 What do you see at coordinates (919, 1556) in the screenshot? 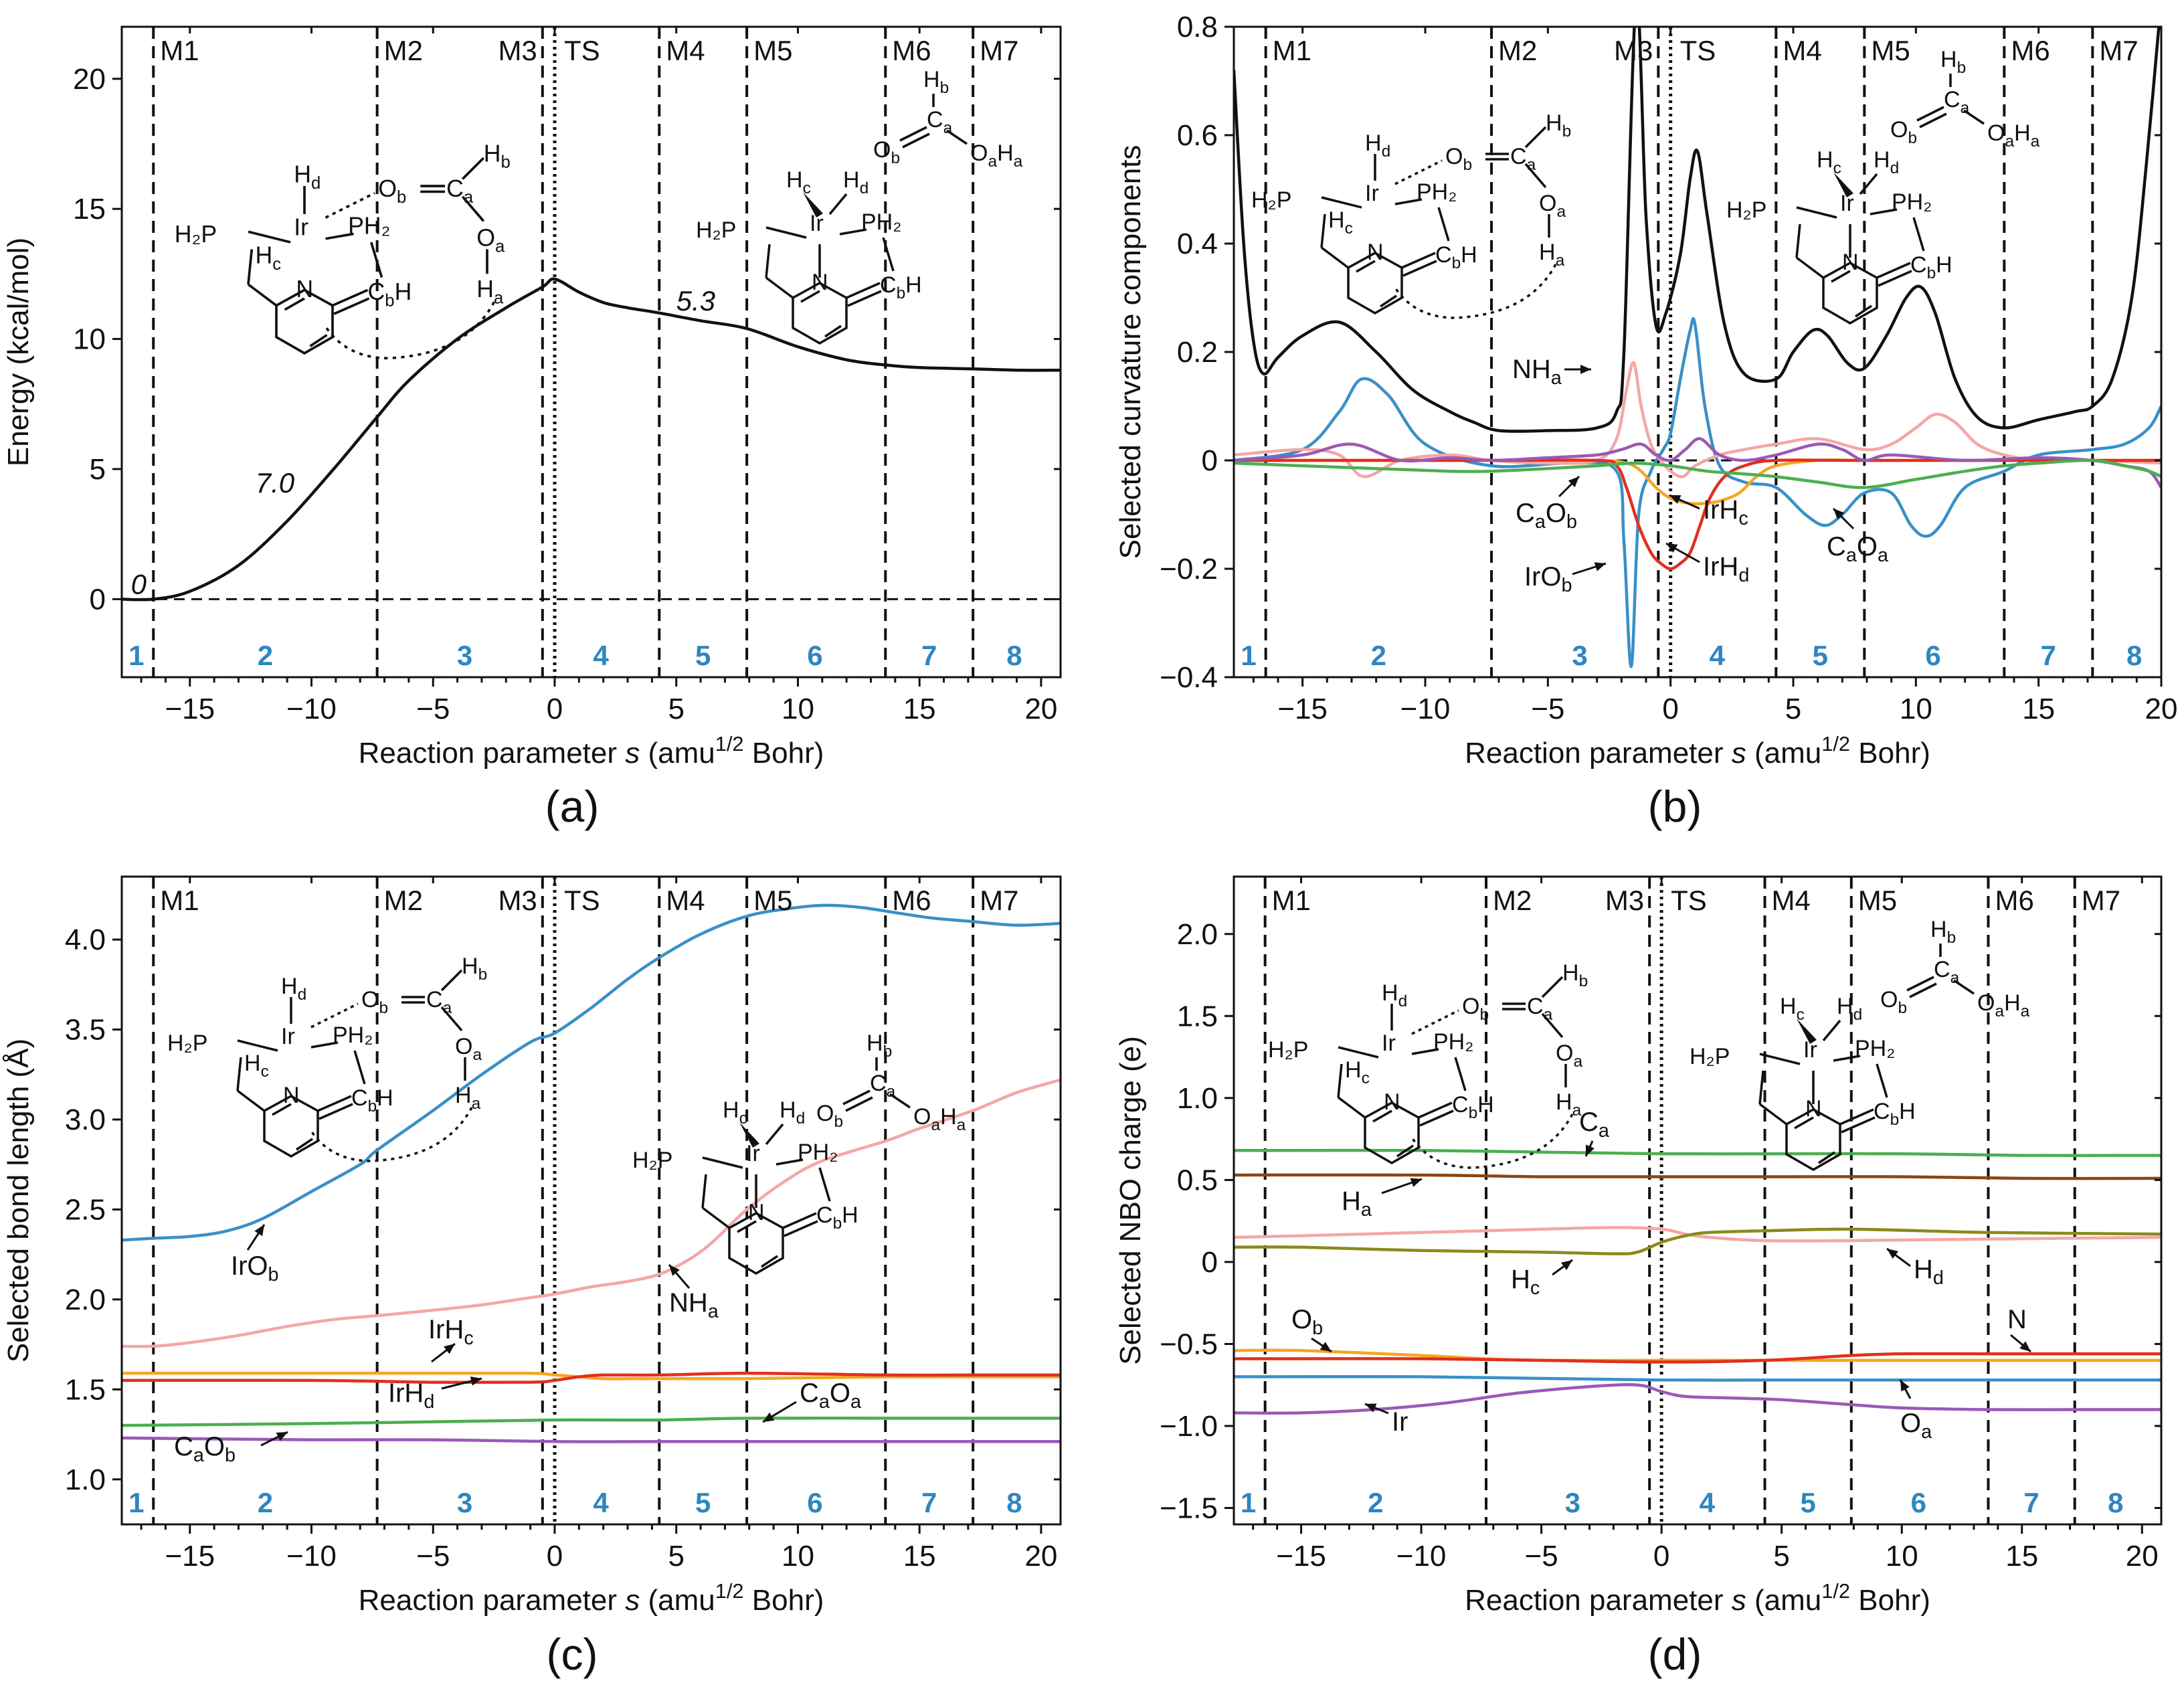
I see `x-tick-label: 15` at bounding box center [919, 1556].